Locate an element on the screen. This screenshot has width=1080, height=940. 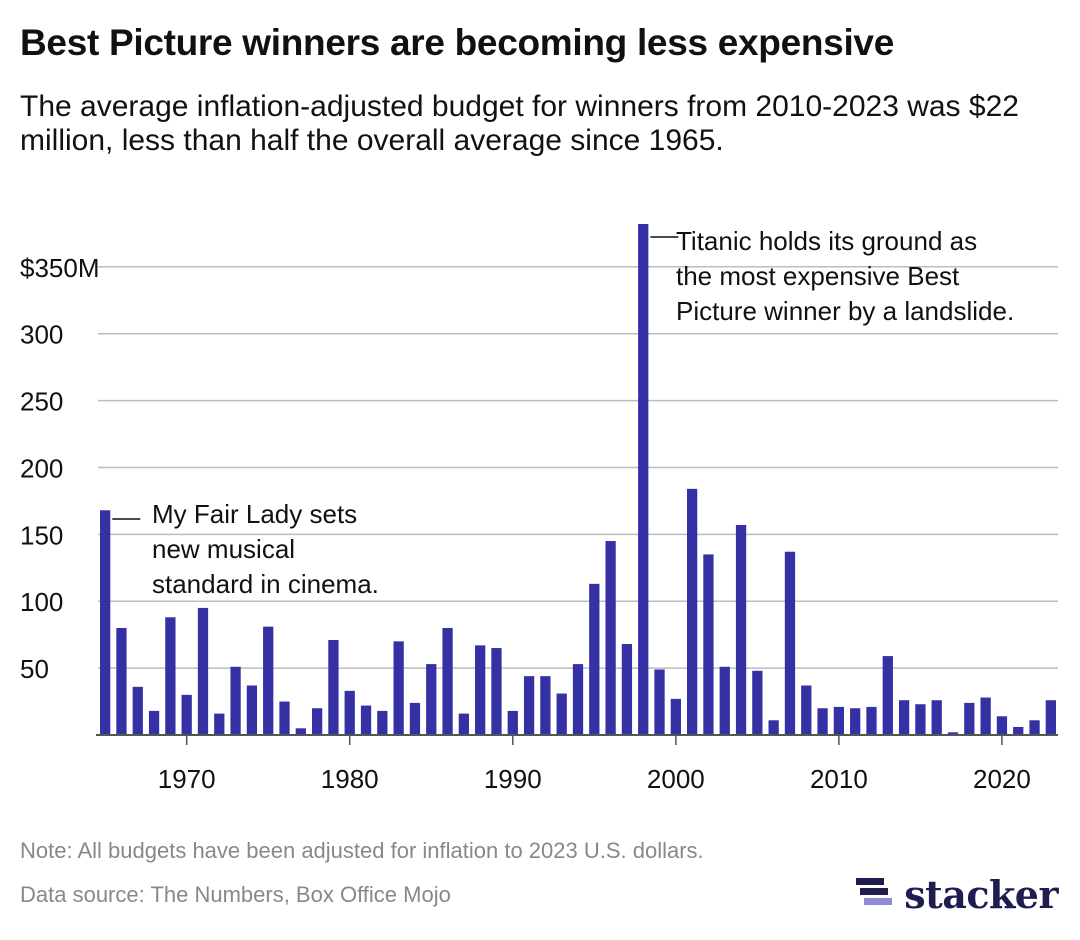
bar-2001 is located at coordinates (692, 611).